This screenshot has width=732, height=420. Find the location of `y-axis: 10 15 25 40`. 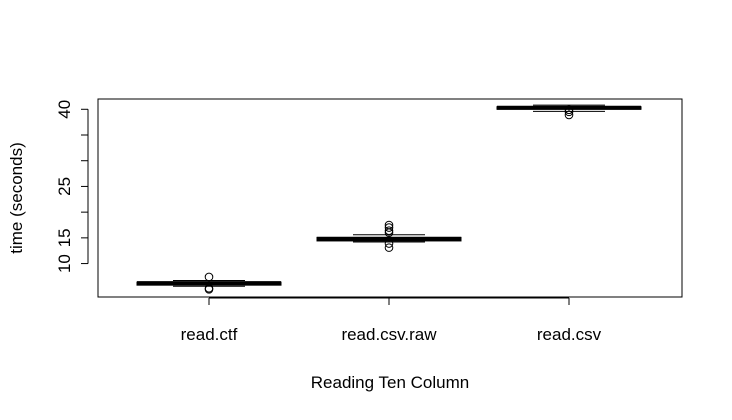

y-axis: 10 15 25 40 is located at coordinates (72, 186).